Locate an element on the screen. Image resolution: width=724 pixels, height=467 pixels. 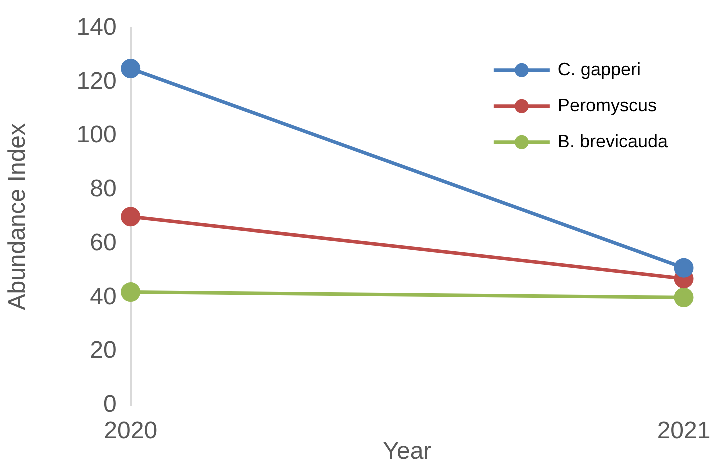
y-tick-label: 120 is located at coordinates (96, 81).